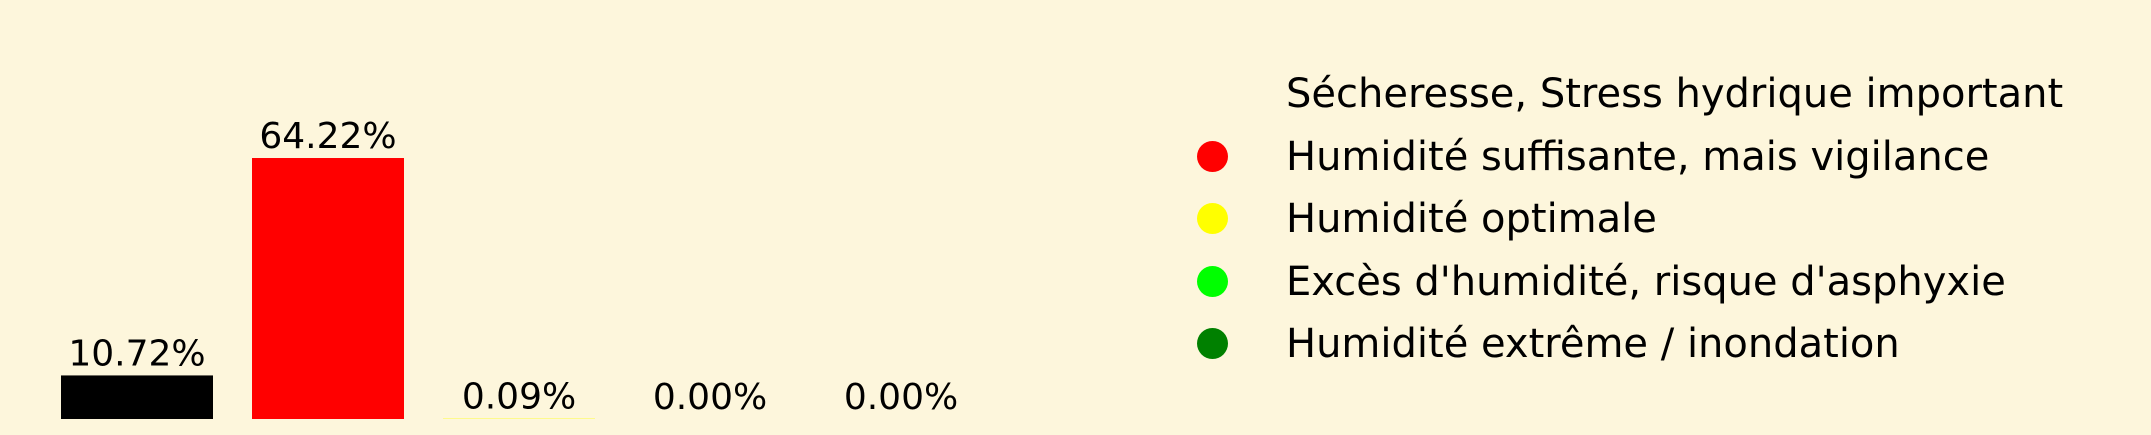 This screenshot has height=435, width=2151. Describe the element at coordinates (1646, 281) in the screenshot. I see `legend-label: Excès d'humidité, risque d'asphyxie` at that location.